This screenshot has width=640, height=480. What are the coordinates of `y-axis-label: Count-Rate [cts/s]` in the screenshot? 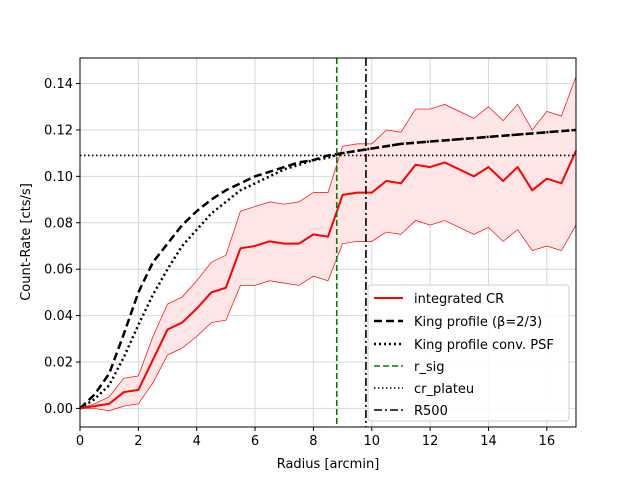 It's located at (26, 242).